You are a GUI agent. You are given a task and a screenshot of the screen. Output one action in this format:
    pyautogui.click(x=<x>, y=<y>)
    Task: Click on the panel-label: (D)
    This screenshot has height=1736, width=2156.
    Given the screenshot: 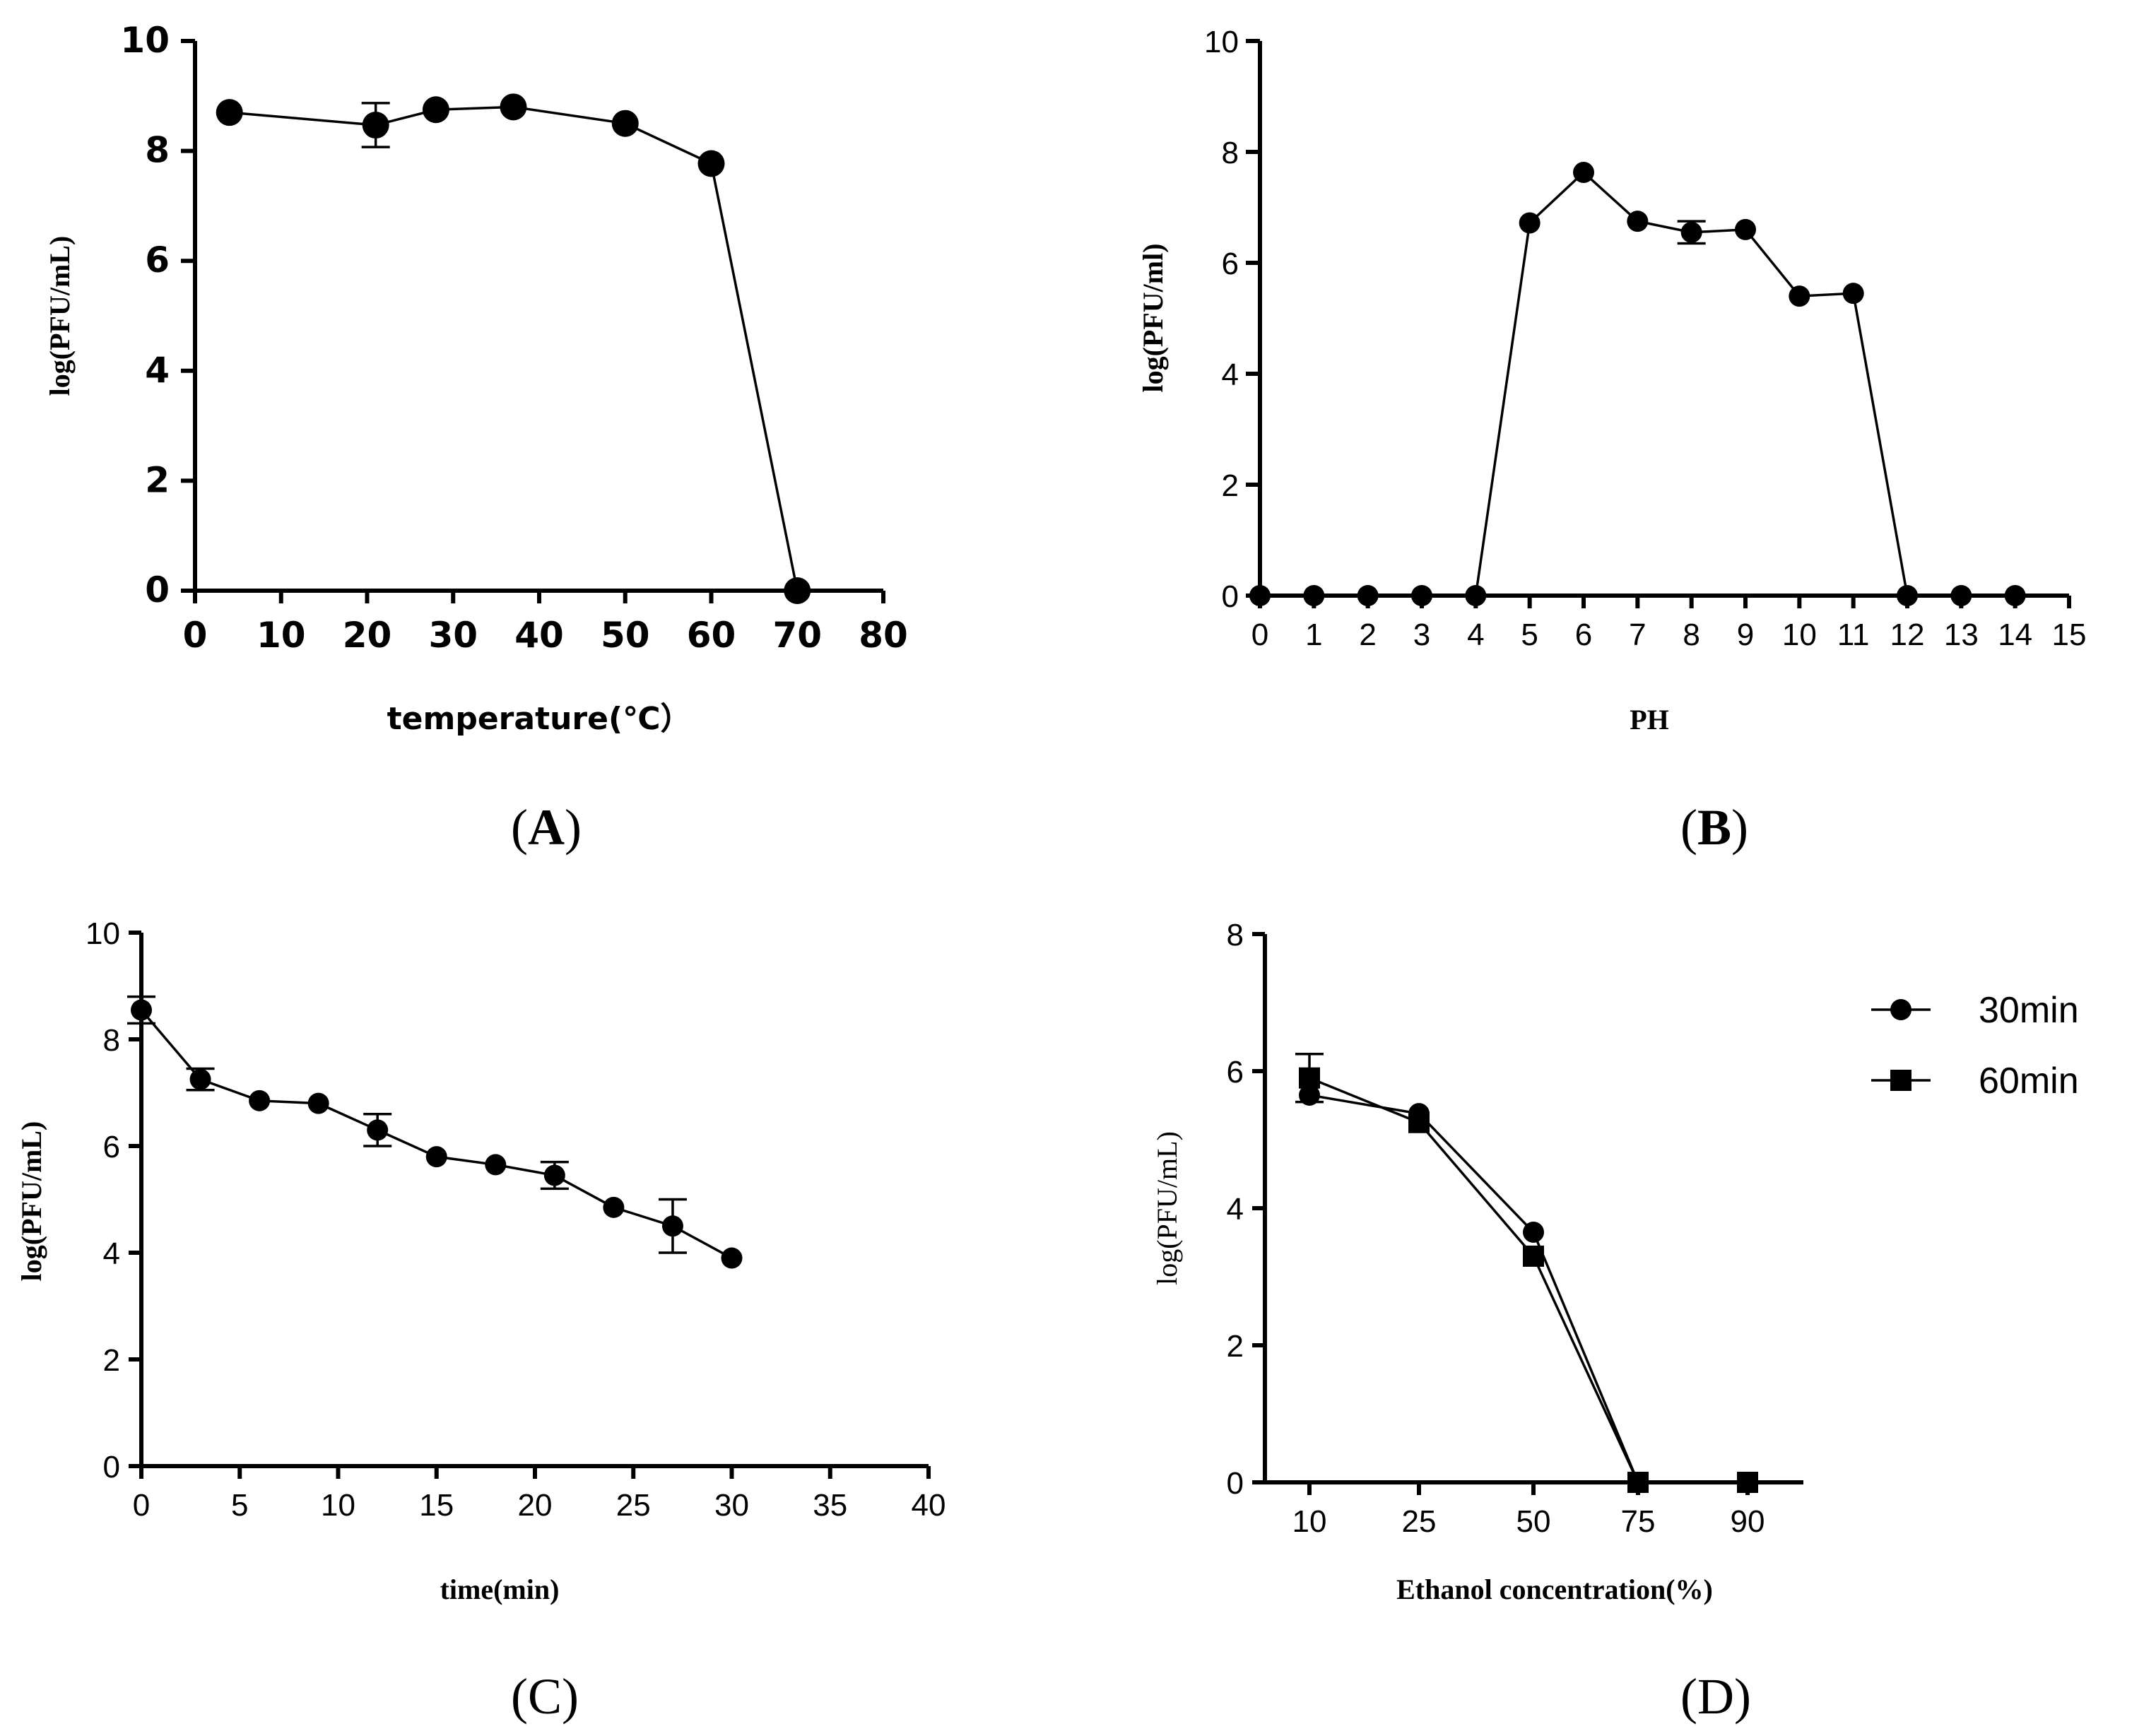 What is the action you would take?
    pyautogui.click(x=1715, y=1696)
    